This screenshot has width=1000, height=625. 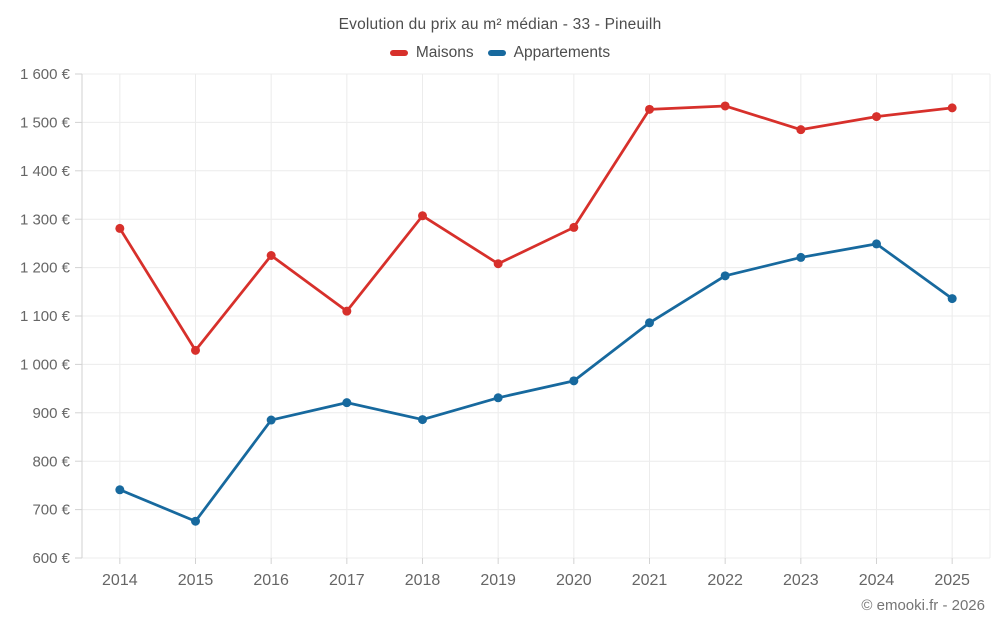 What do you see at coordinates (398, 53) in the screenshot?
I see `legend-swatch-maisons-icon` at bounding box center [398, 53].